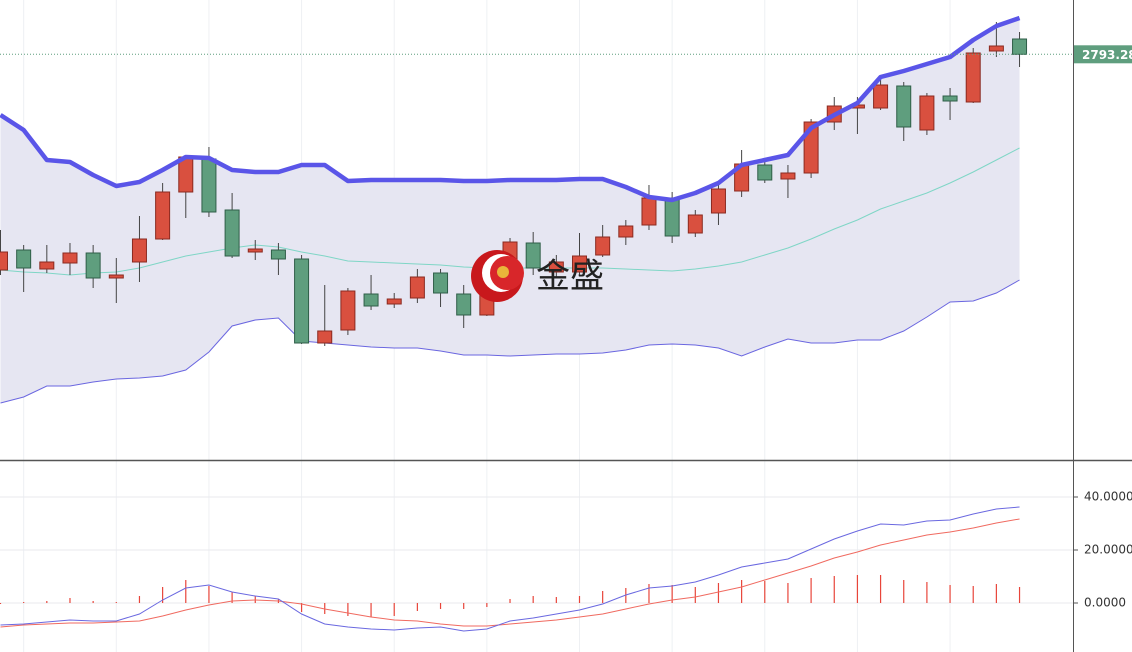  I want to click on logo-dot, so click(503, 272).